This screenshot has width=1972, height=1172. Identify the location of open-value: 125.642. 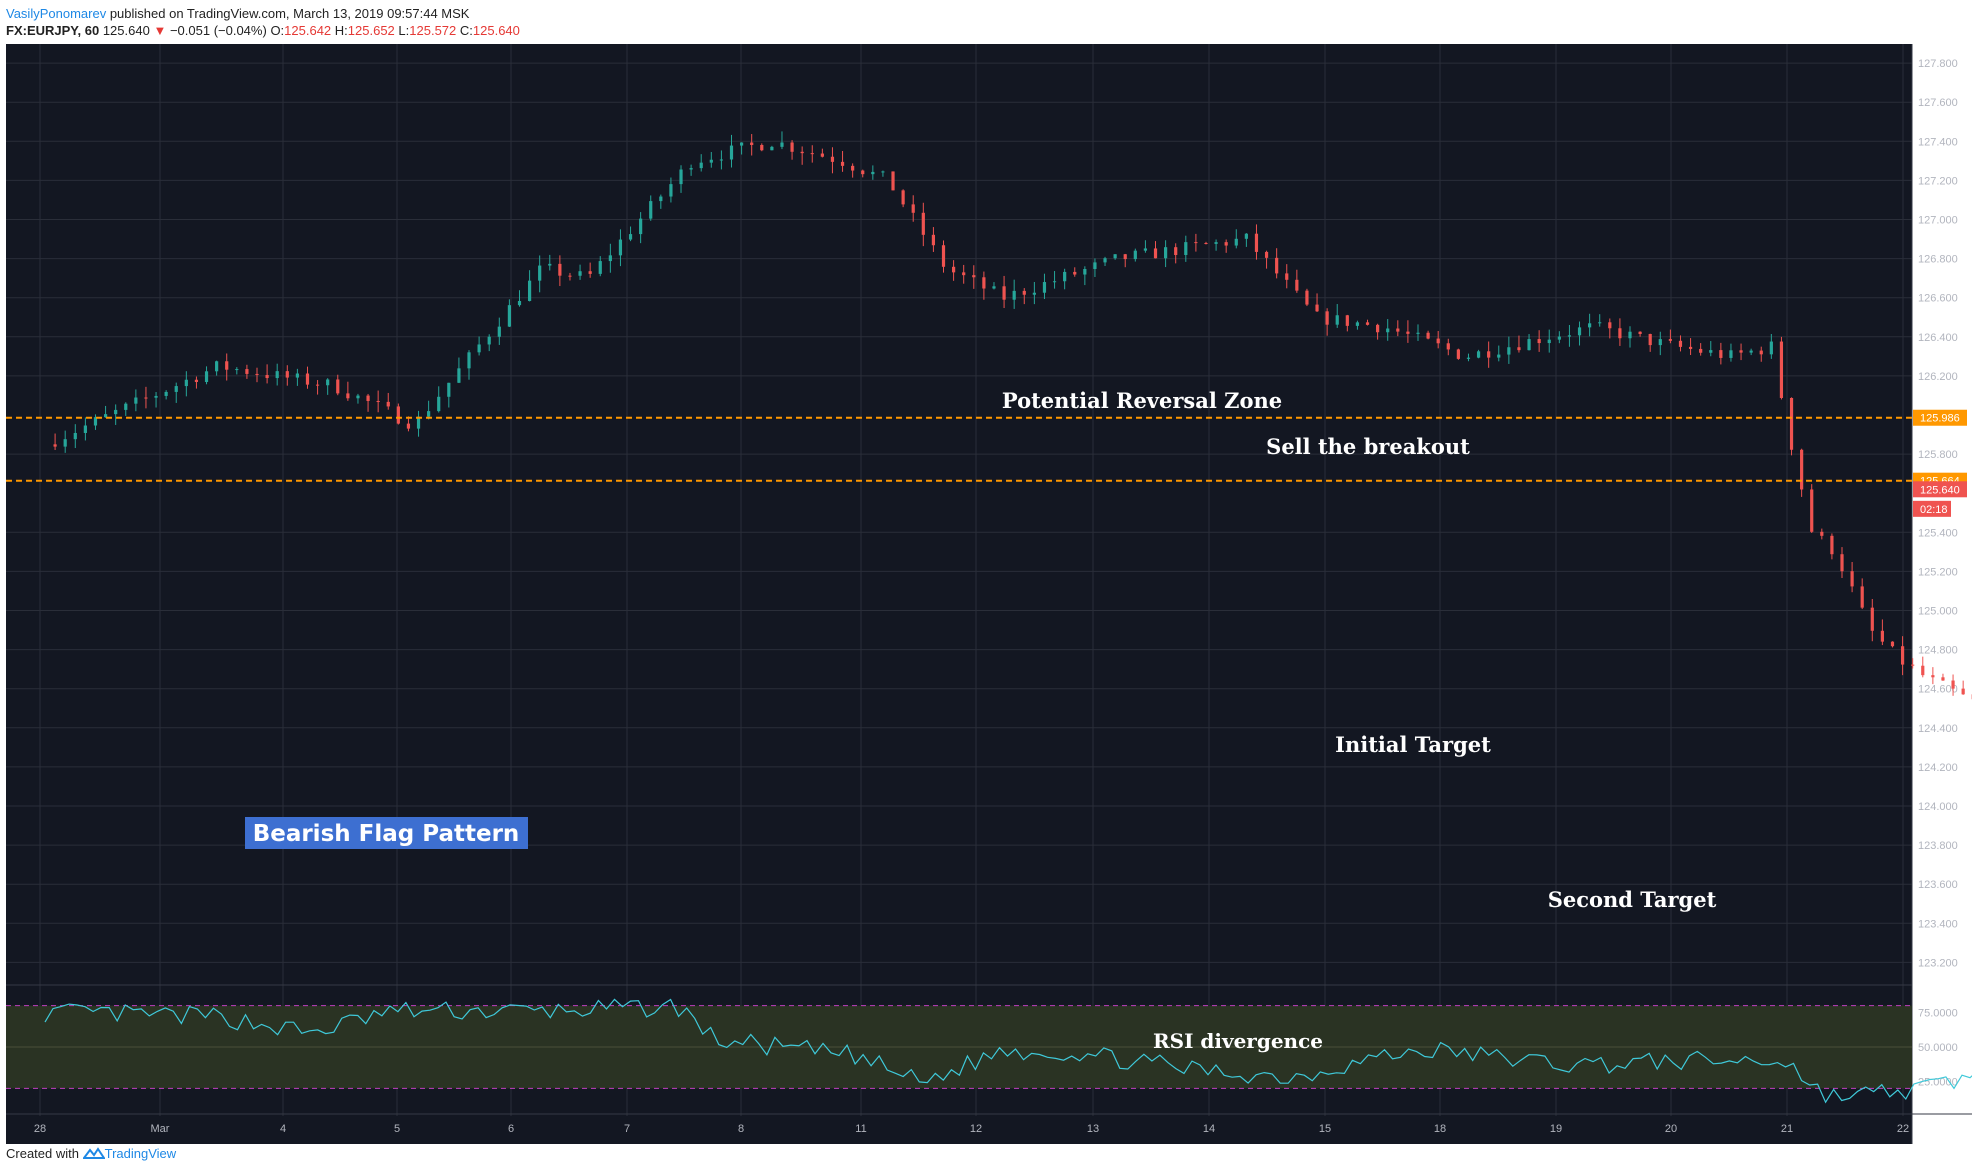
(308, 30).